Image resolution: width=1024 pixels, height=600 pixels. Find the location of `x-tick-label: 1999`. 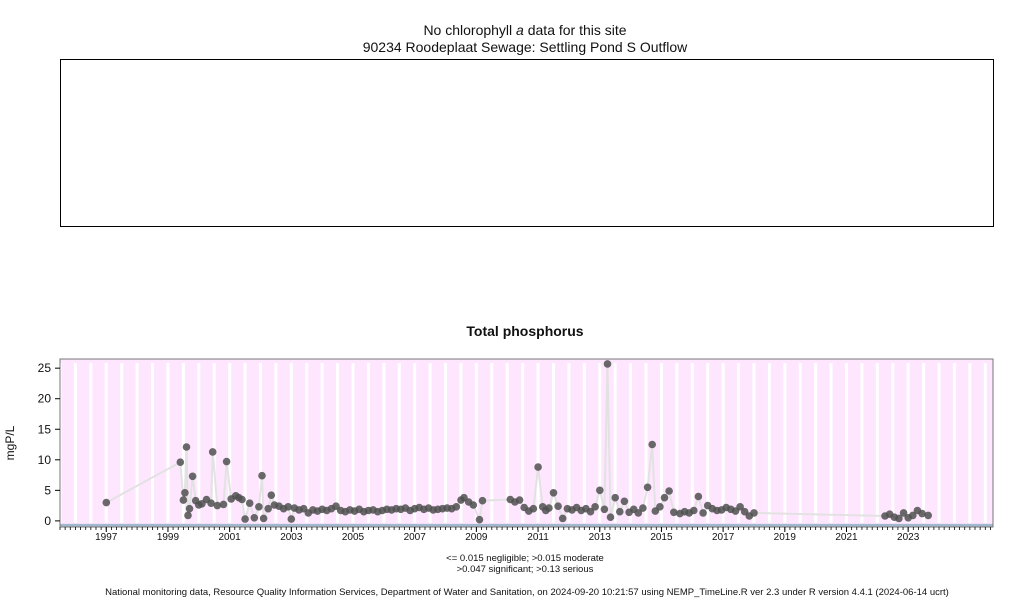

x-tick-label: 1999 is located at coordinates (168, 537).